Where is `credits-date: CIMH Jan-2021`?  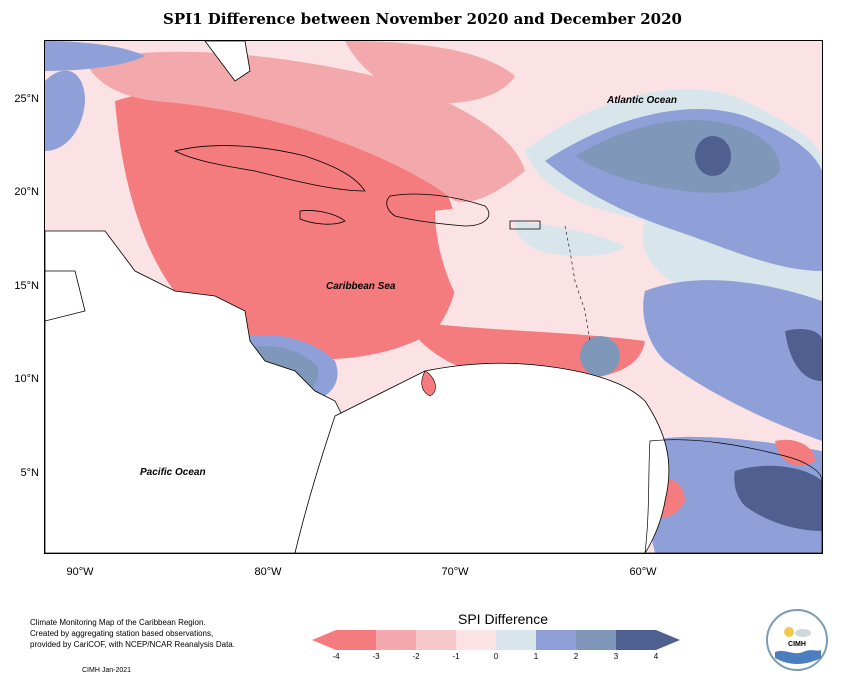
credits-date: CIMH Jan-2021 is located at coordinates (107, 670).